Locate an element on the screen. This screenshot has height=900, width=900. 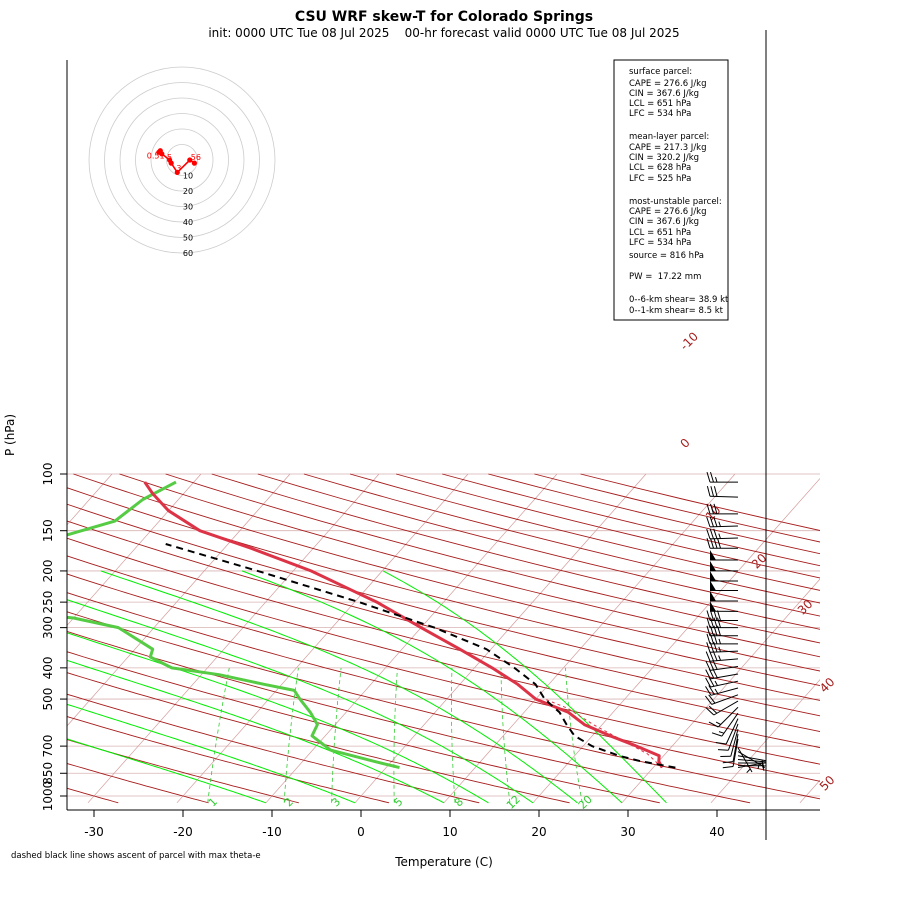
mixed-cin: CIN = 320.2 J/kg is located at coordinates (664, 158).